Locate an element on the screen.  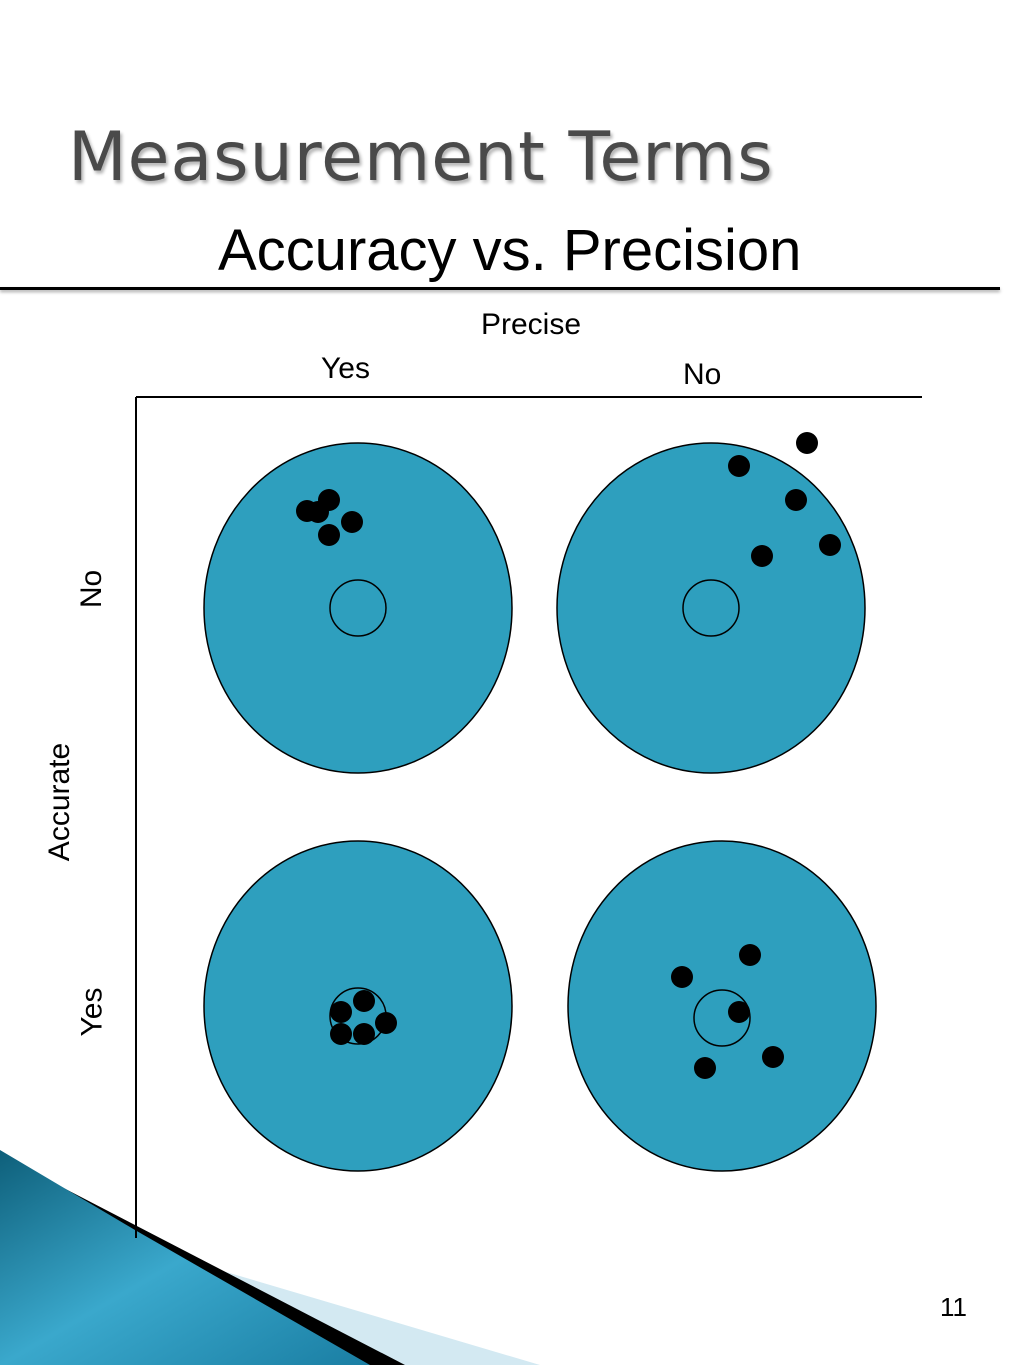
target-precise-not-accurate is located at coordinates (358, 608).